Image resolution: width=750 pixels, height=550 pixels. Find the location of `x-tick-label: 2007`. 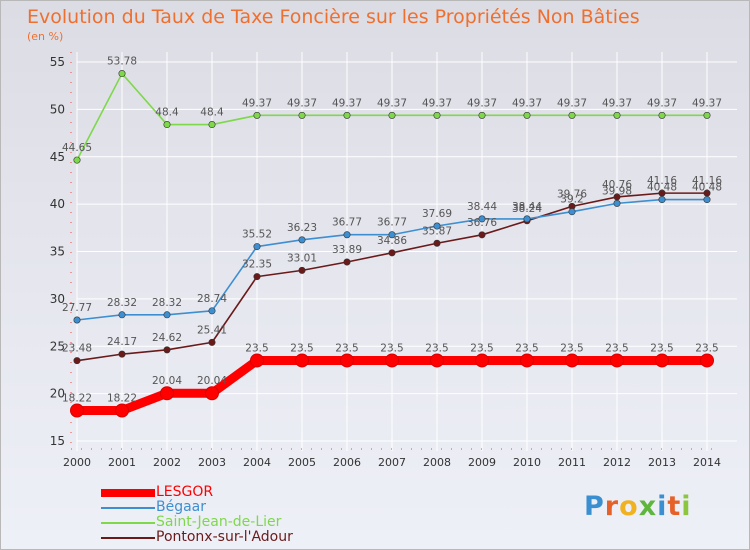

x-tick-label: 2007 is located at coordinates (392, 462).